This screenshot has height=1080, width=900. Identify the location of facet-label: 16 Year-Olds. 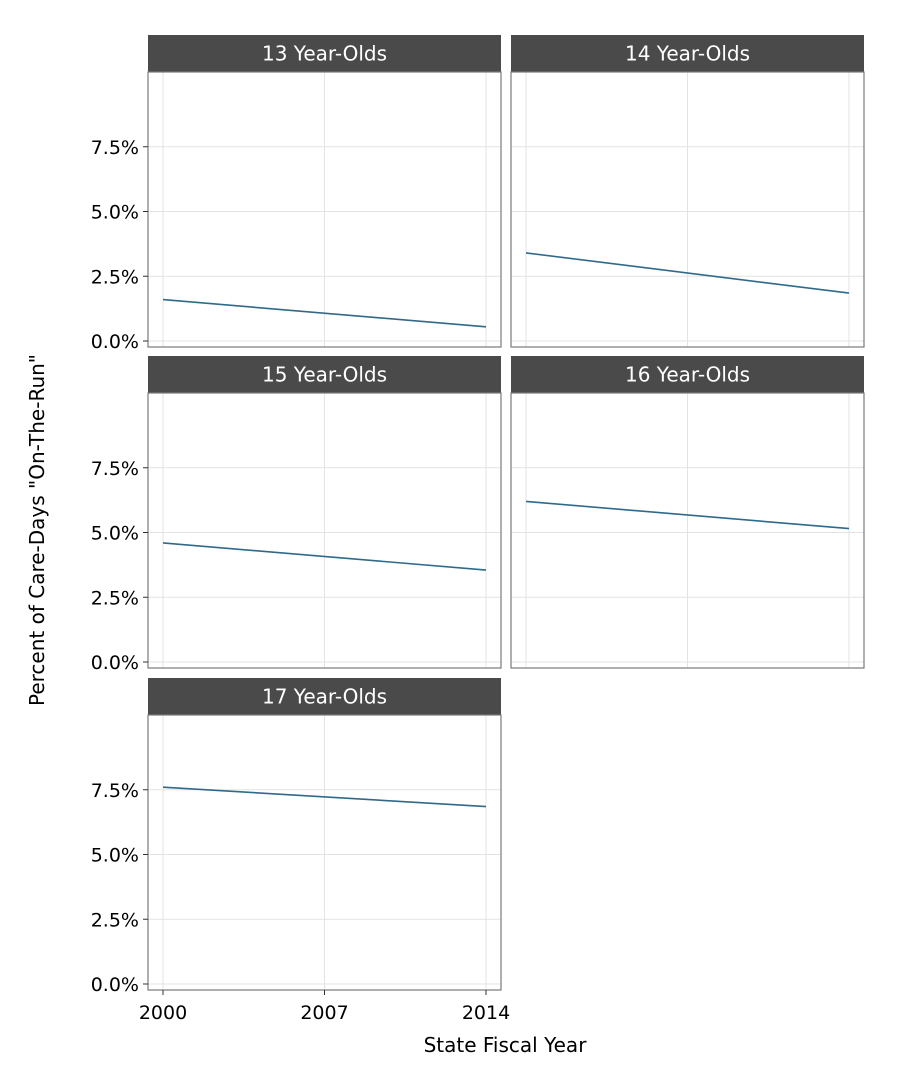
(687, 375).